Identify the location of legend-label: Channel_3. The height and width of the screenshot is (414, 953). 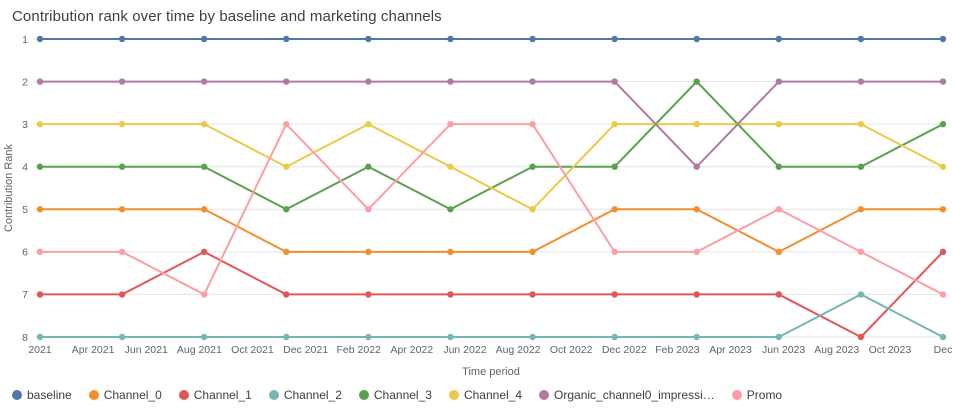
(402, 395).